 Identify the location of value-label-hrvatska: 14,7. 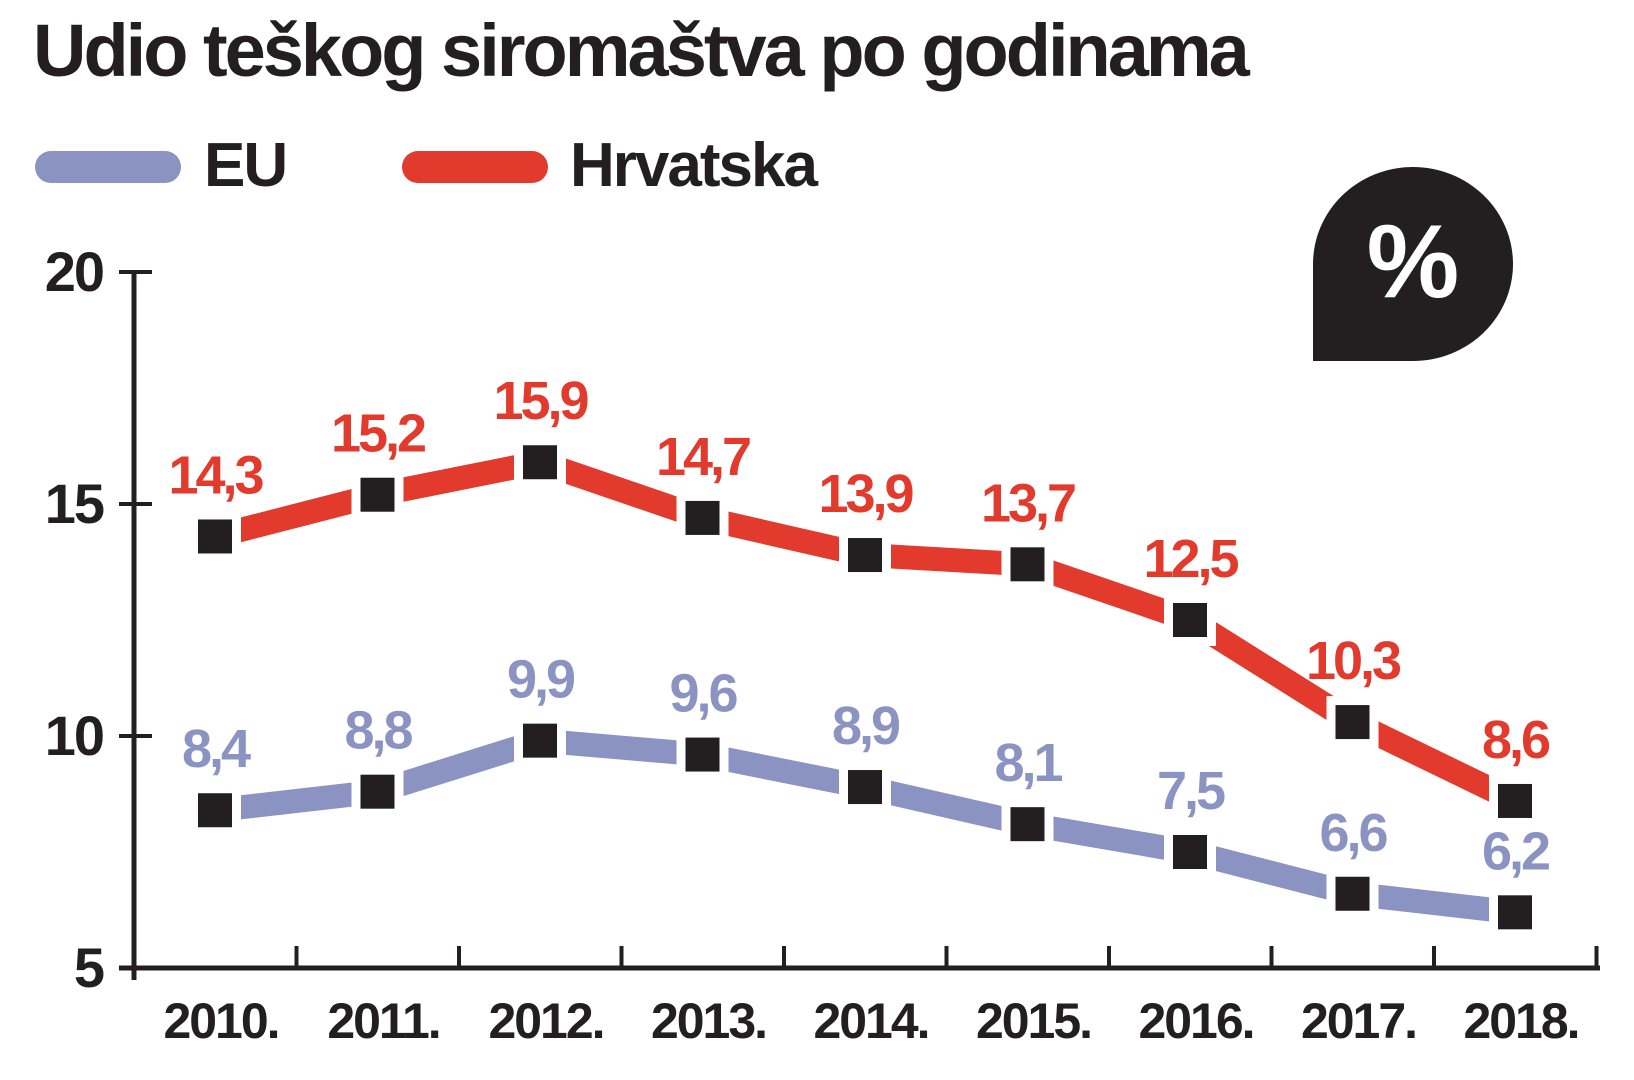
(703, 457).